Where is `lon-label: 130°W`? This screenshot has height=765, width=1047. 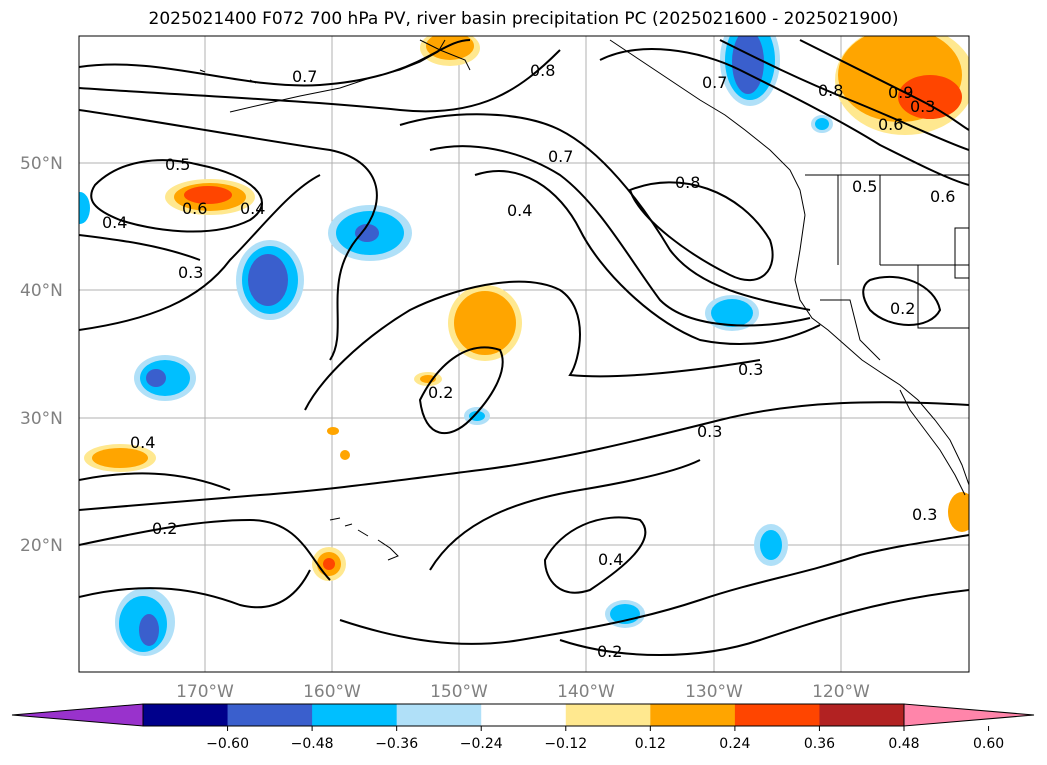
lon-label: 130°W is located at coordinates (714, 692).